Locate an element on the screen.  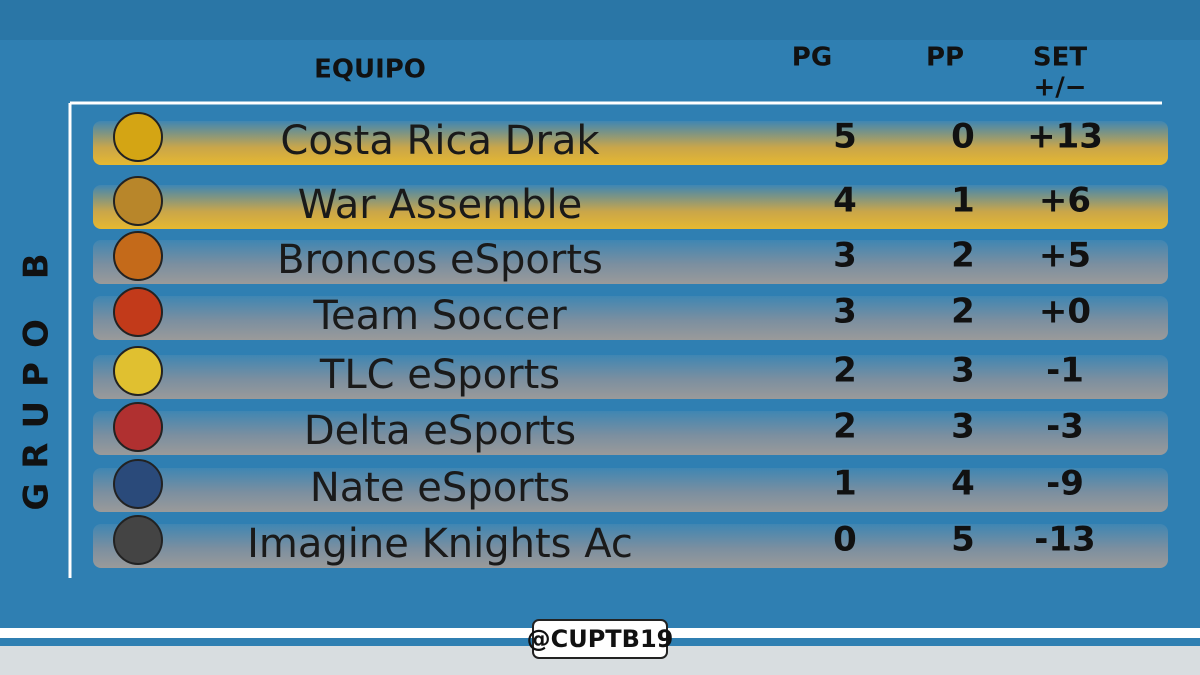
set-diff: -9 is located at coordinates (1065, 484).